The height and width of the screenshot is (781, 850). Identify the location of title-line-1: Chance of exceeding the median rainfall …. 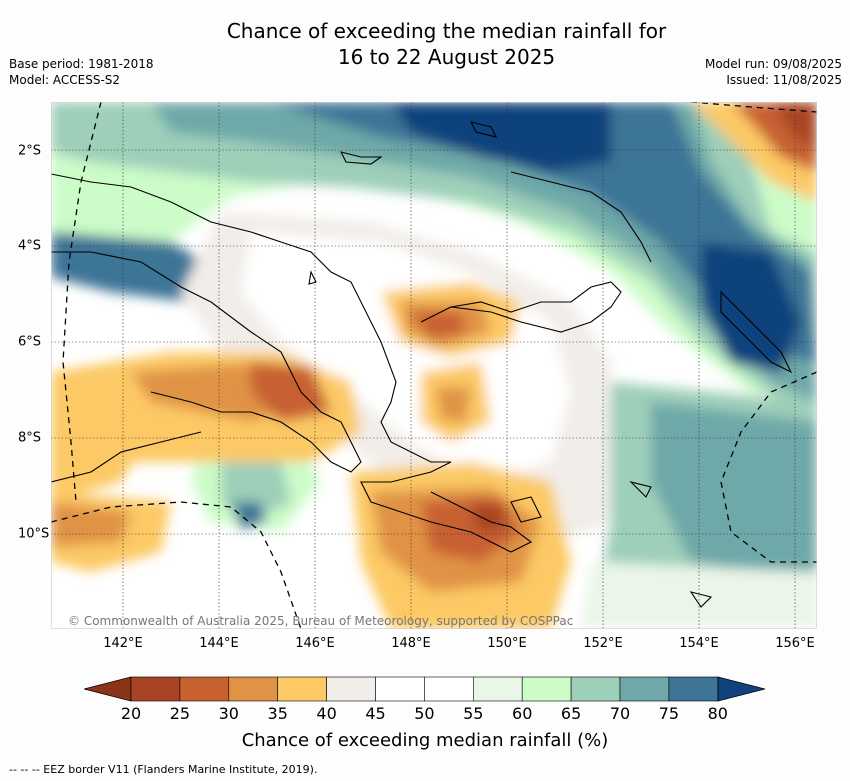
(446, 31).